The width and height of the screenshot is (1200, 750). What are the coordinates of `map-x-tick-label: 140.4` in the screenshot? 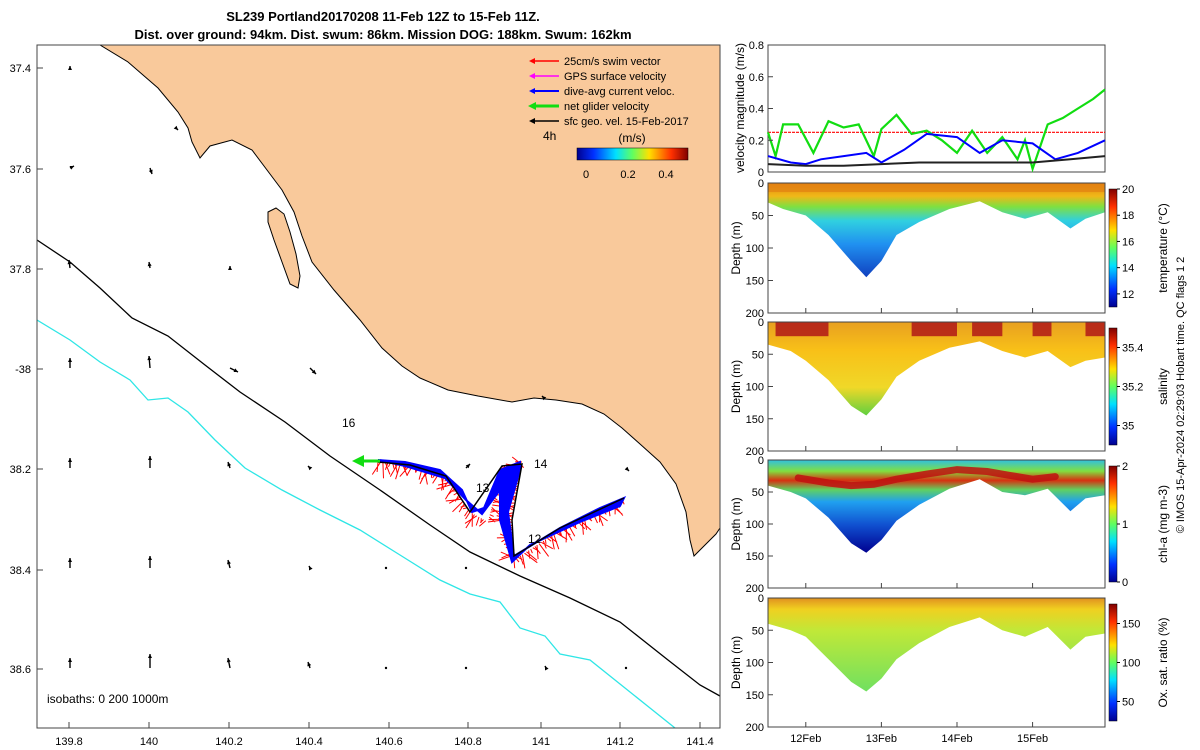 It's located at (309, 742).